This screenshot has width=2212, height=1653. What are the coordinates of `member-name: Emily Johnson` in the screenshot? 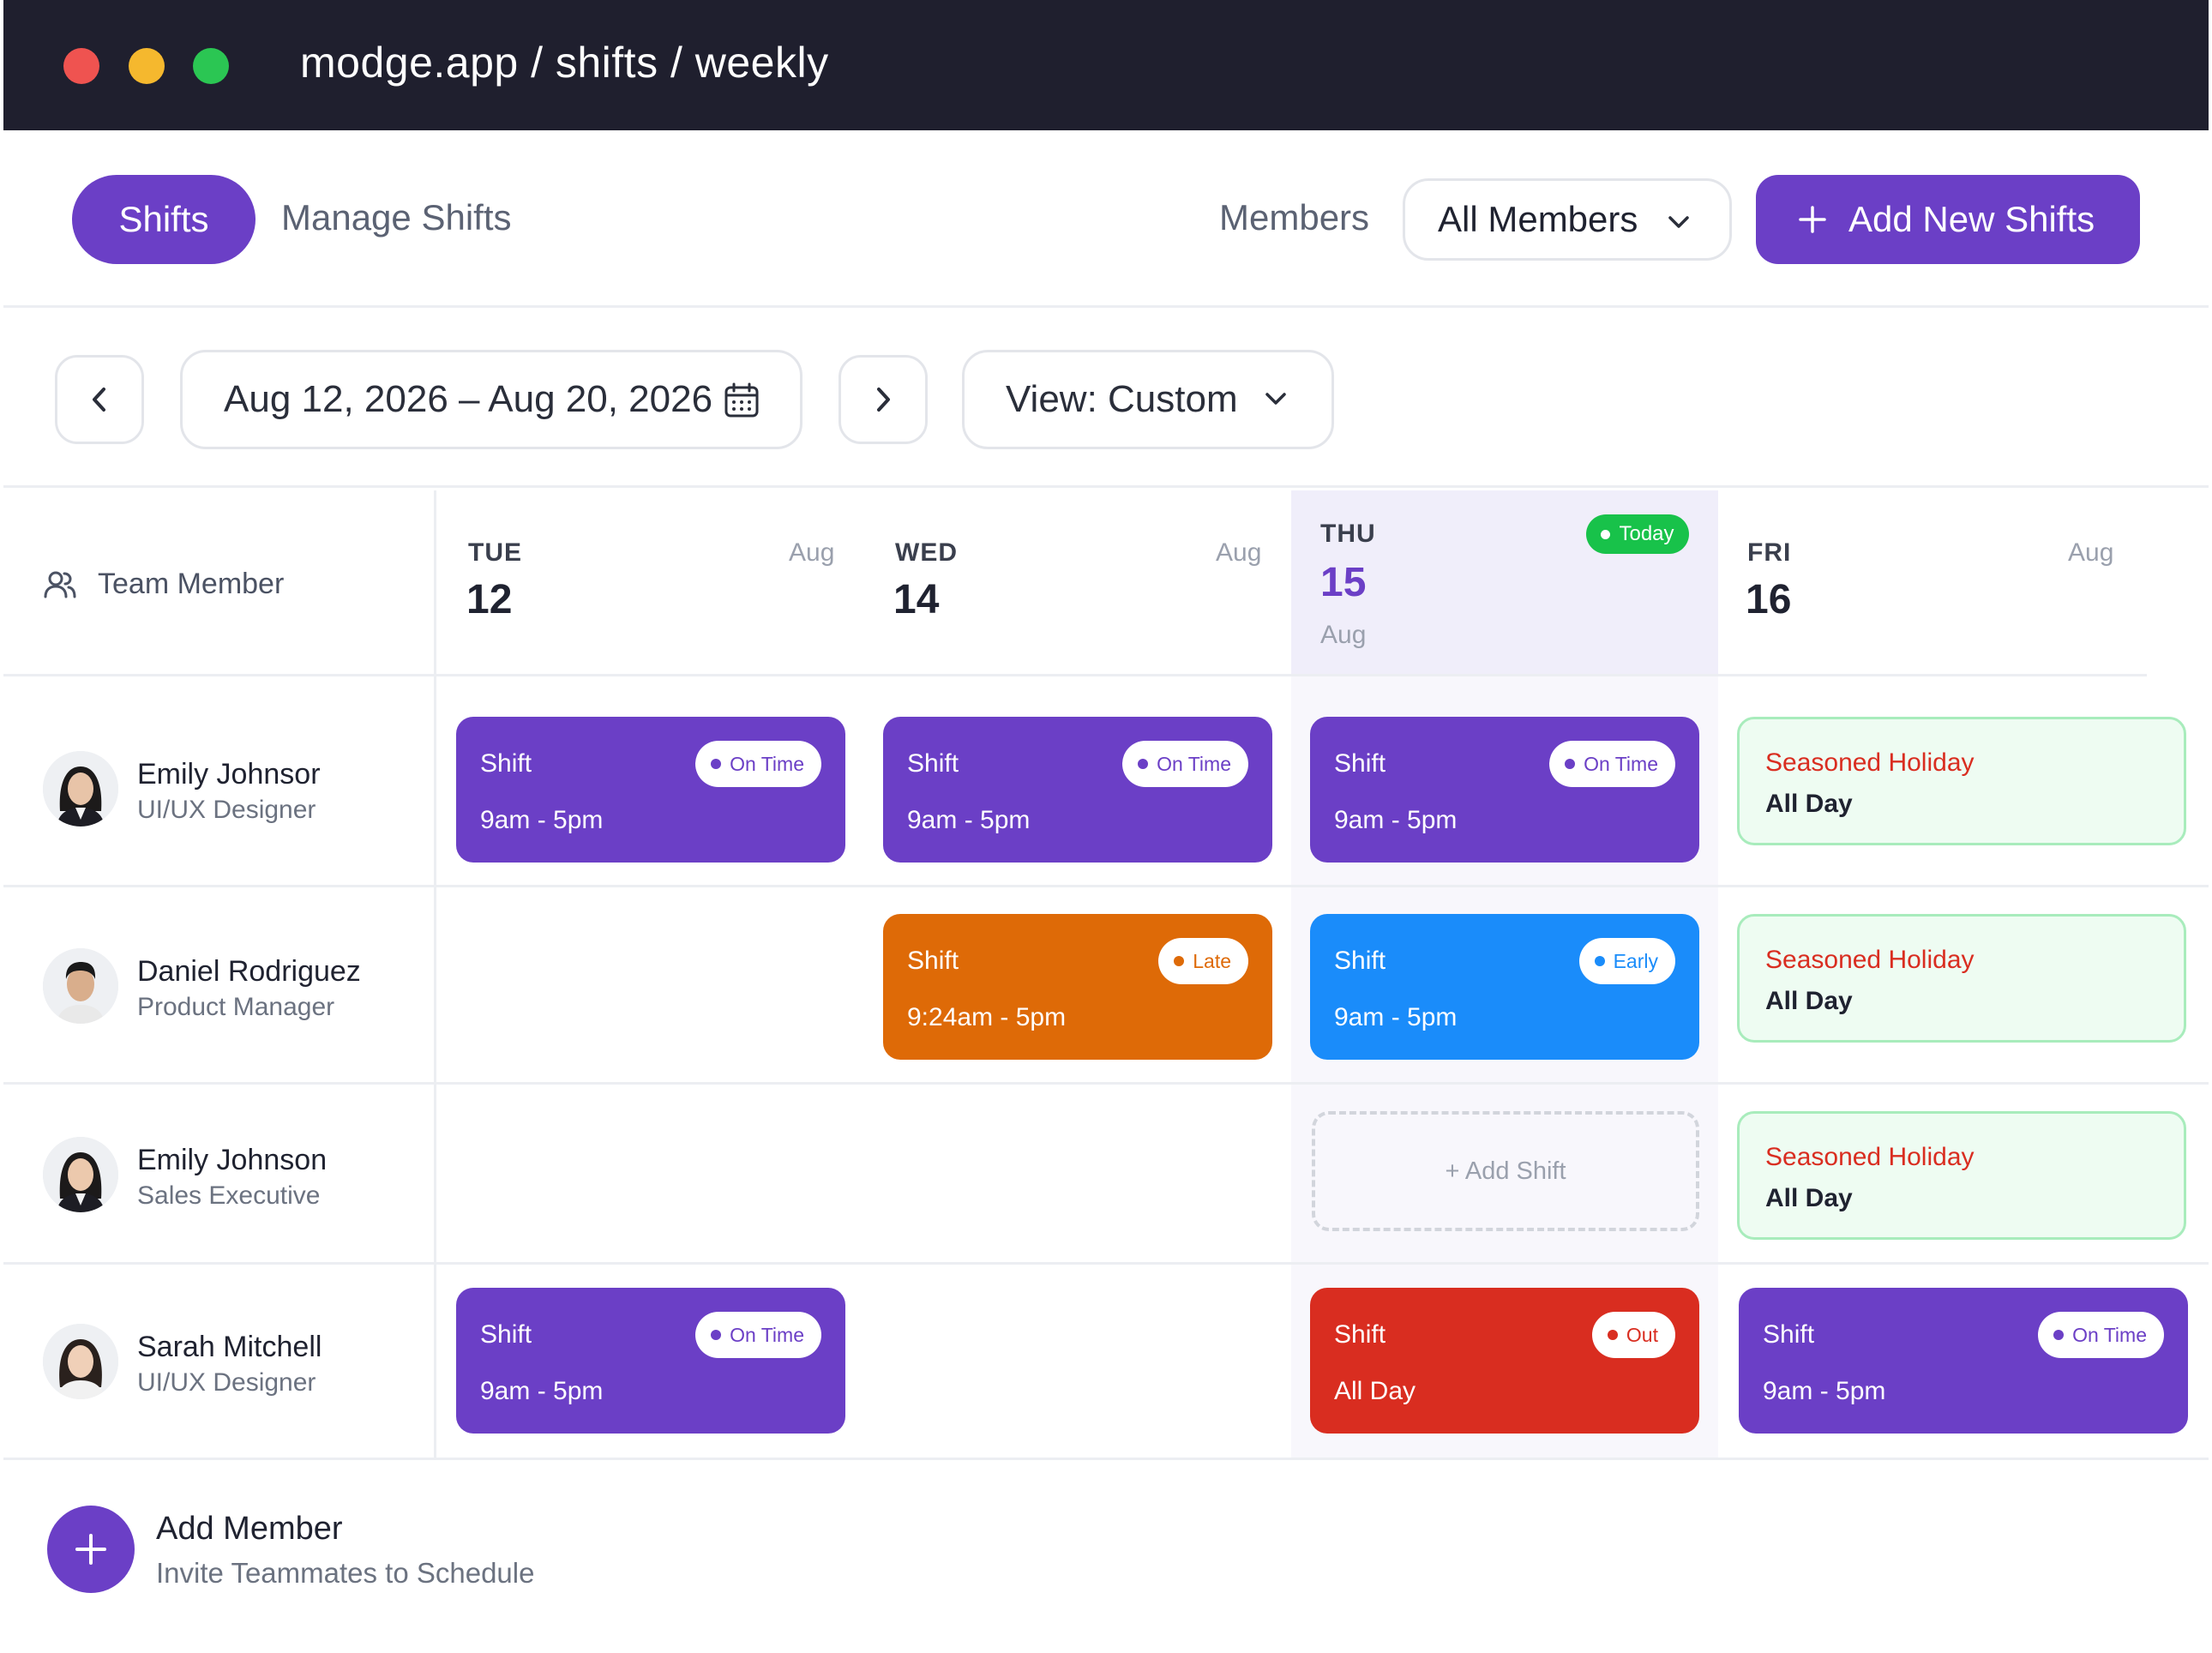 It's located at (232, 1160).